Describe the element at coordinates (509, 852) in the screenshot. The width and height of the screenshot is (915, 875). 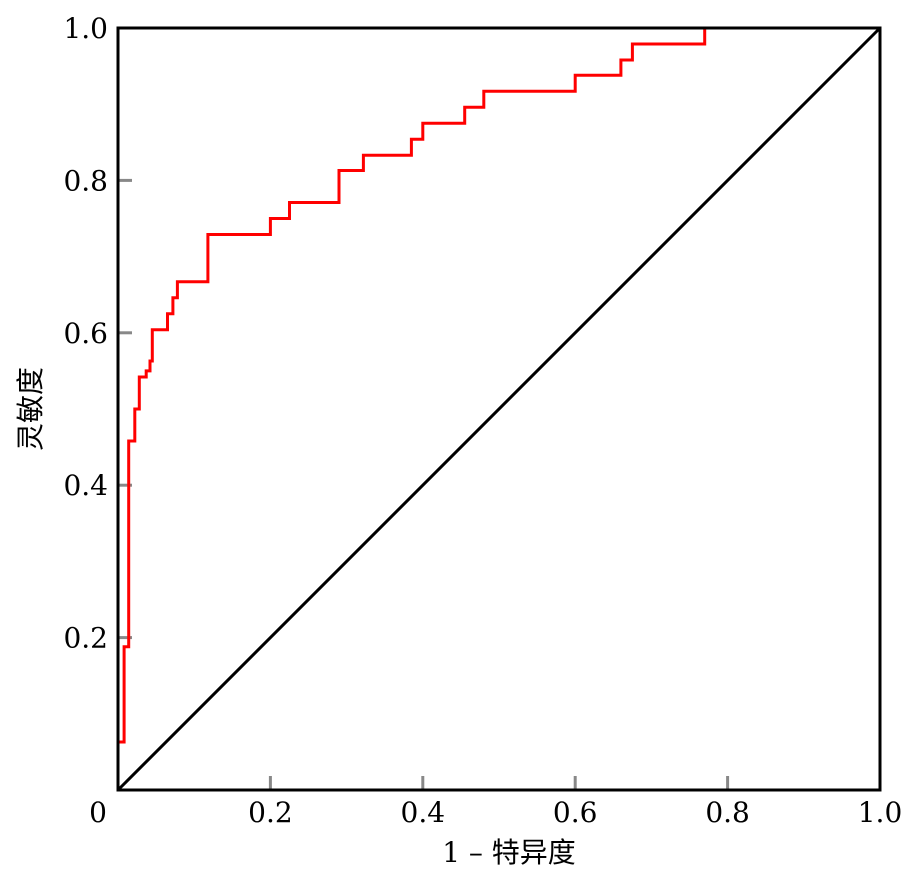
I see `x-axis-title: 1 – 特异度` at that location.